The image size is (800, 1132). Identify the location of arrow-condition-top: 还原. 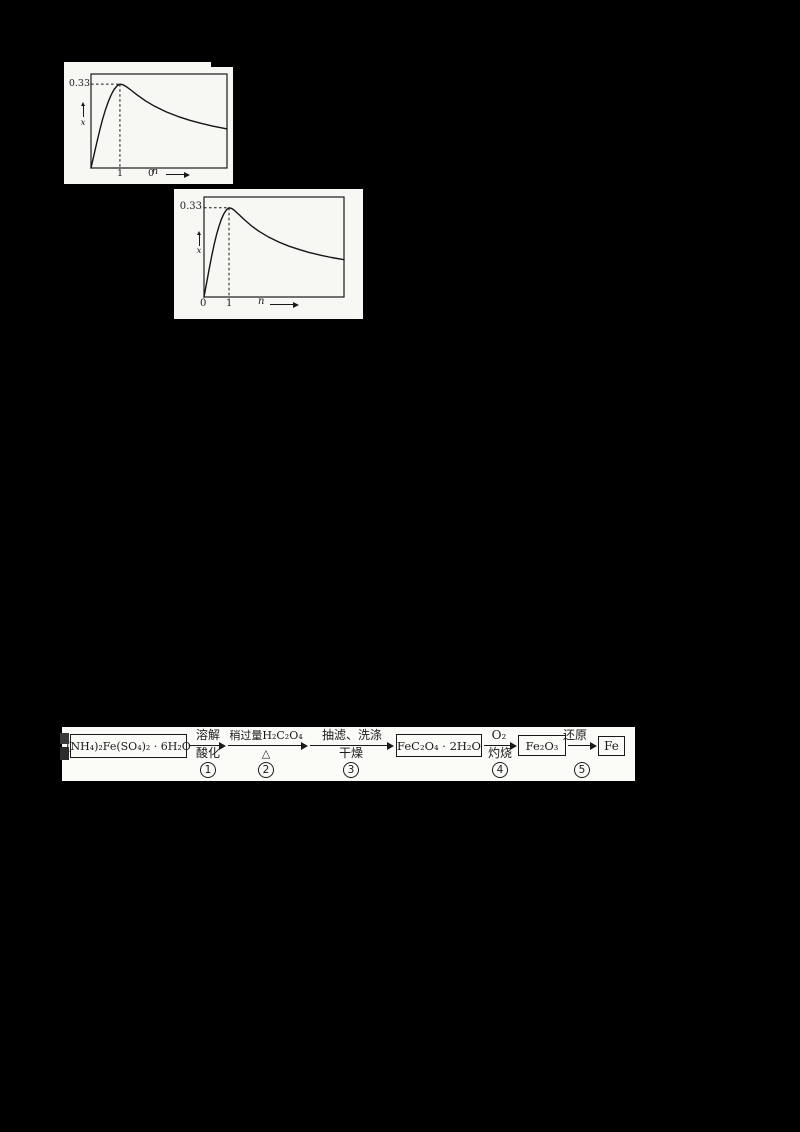
(575, 735).